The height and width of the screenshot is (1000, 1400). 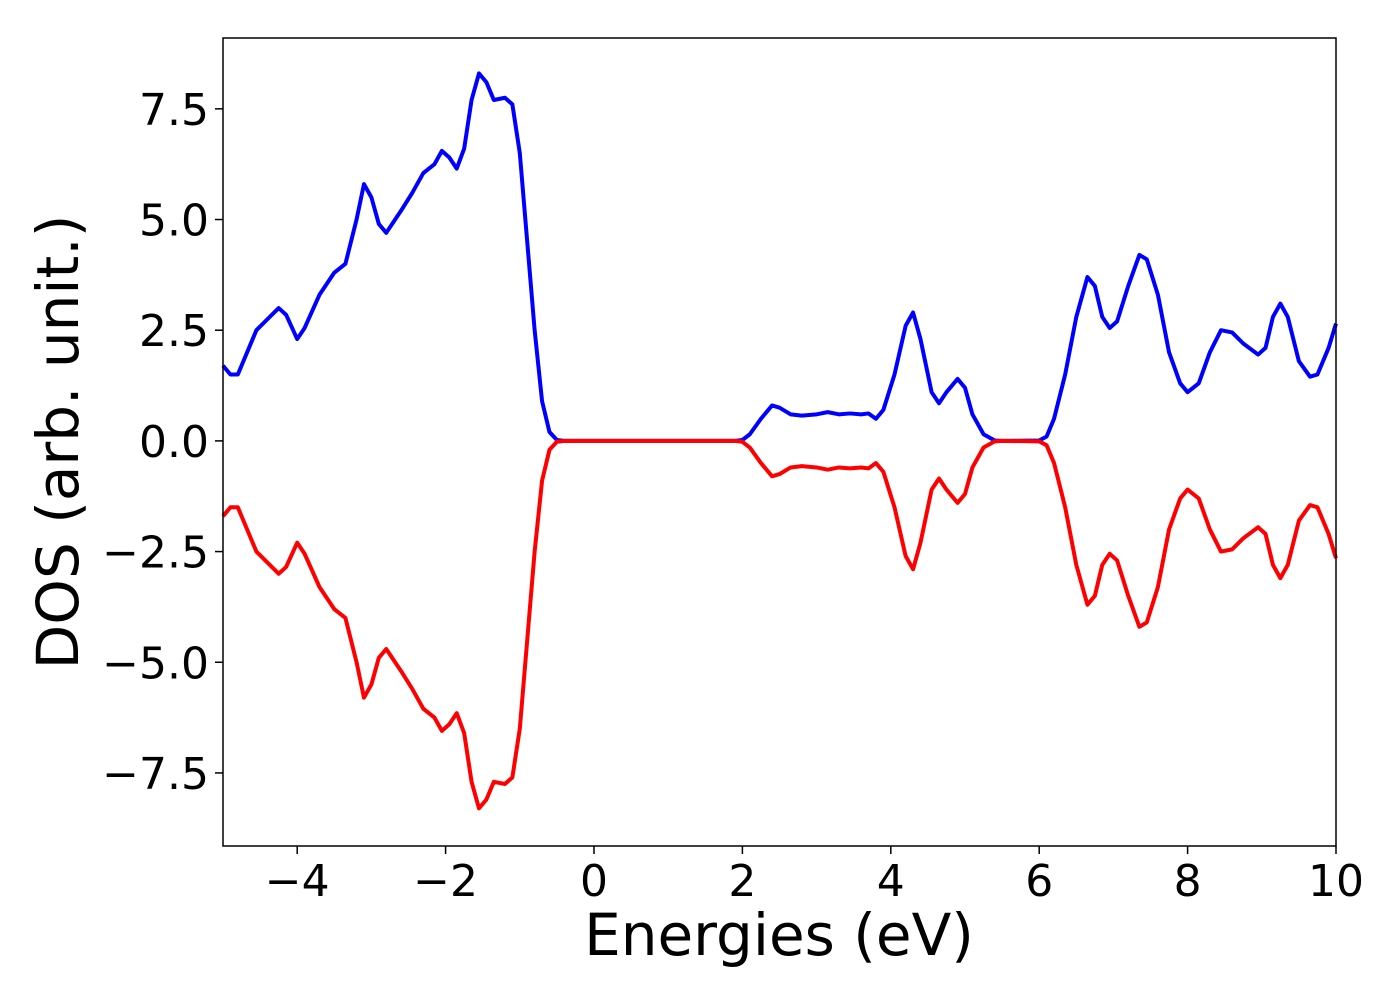 I want to click on y-tick-label: 5.0, so click(x=174, y=221).